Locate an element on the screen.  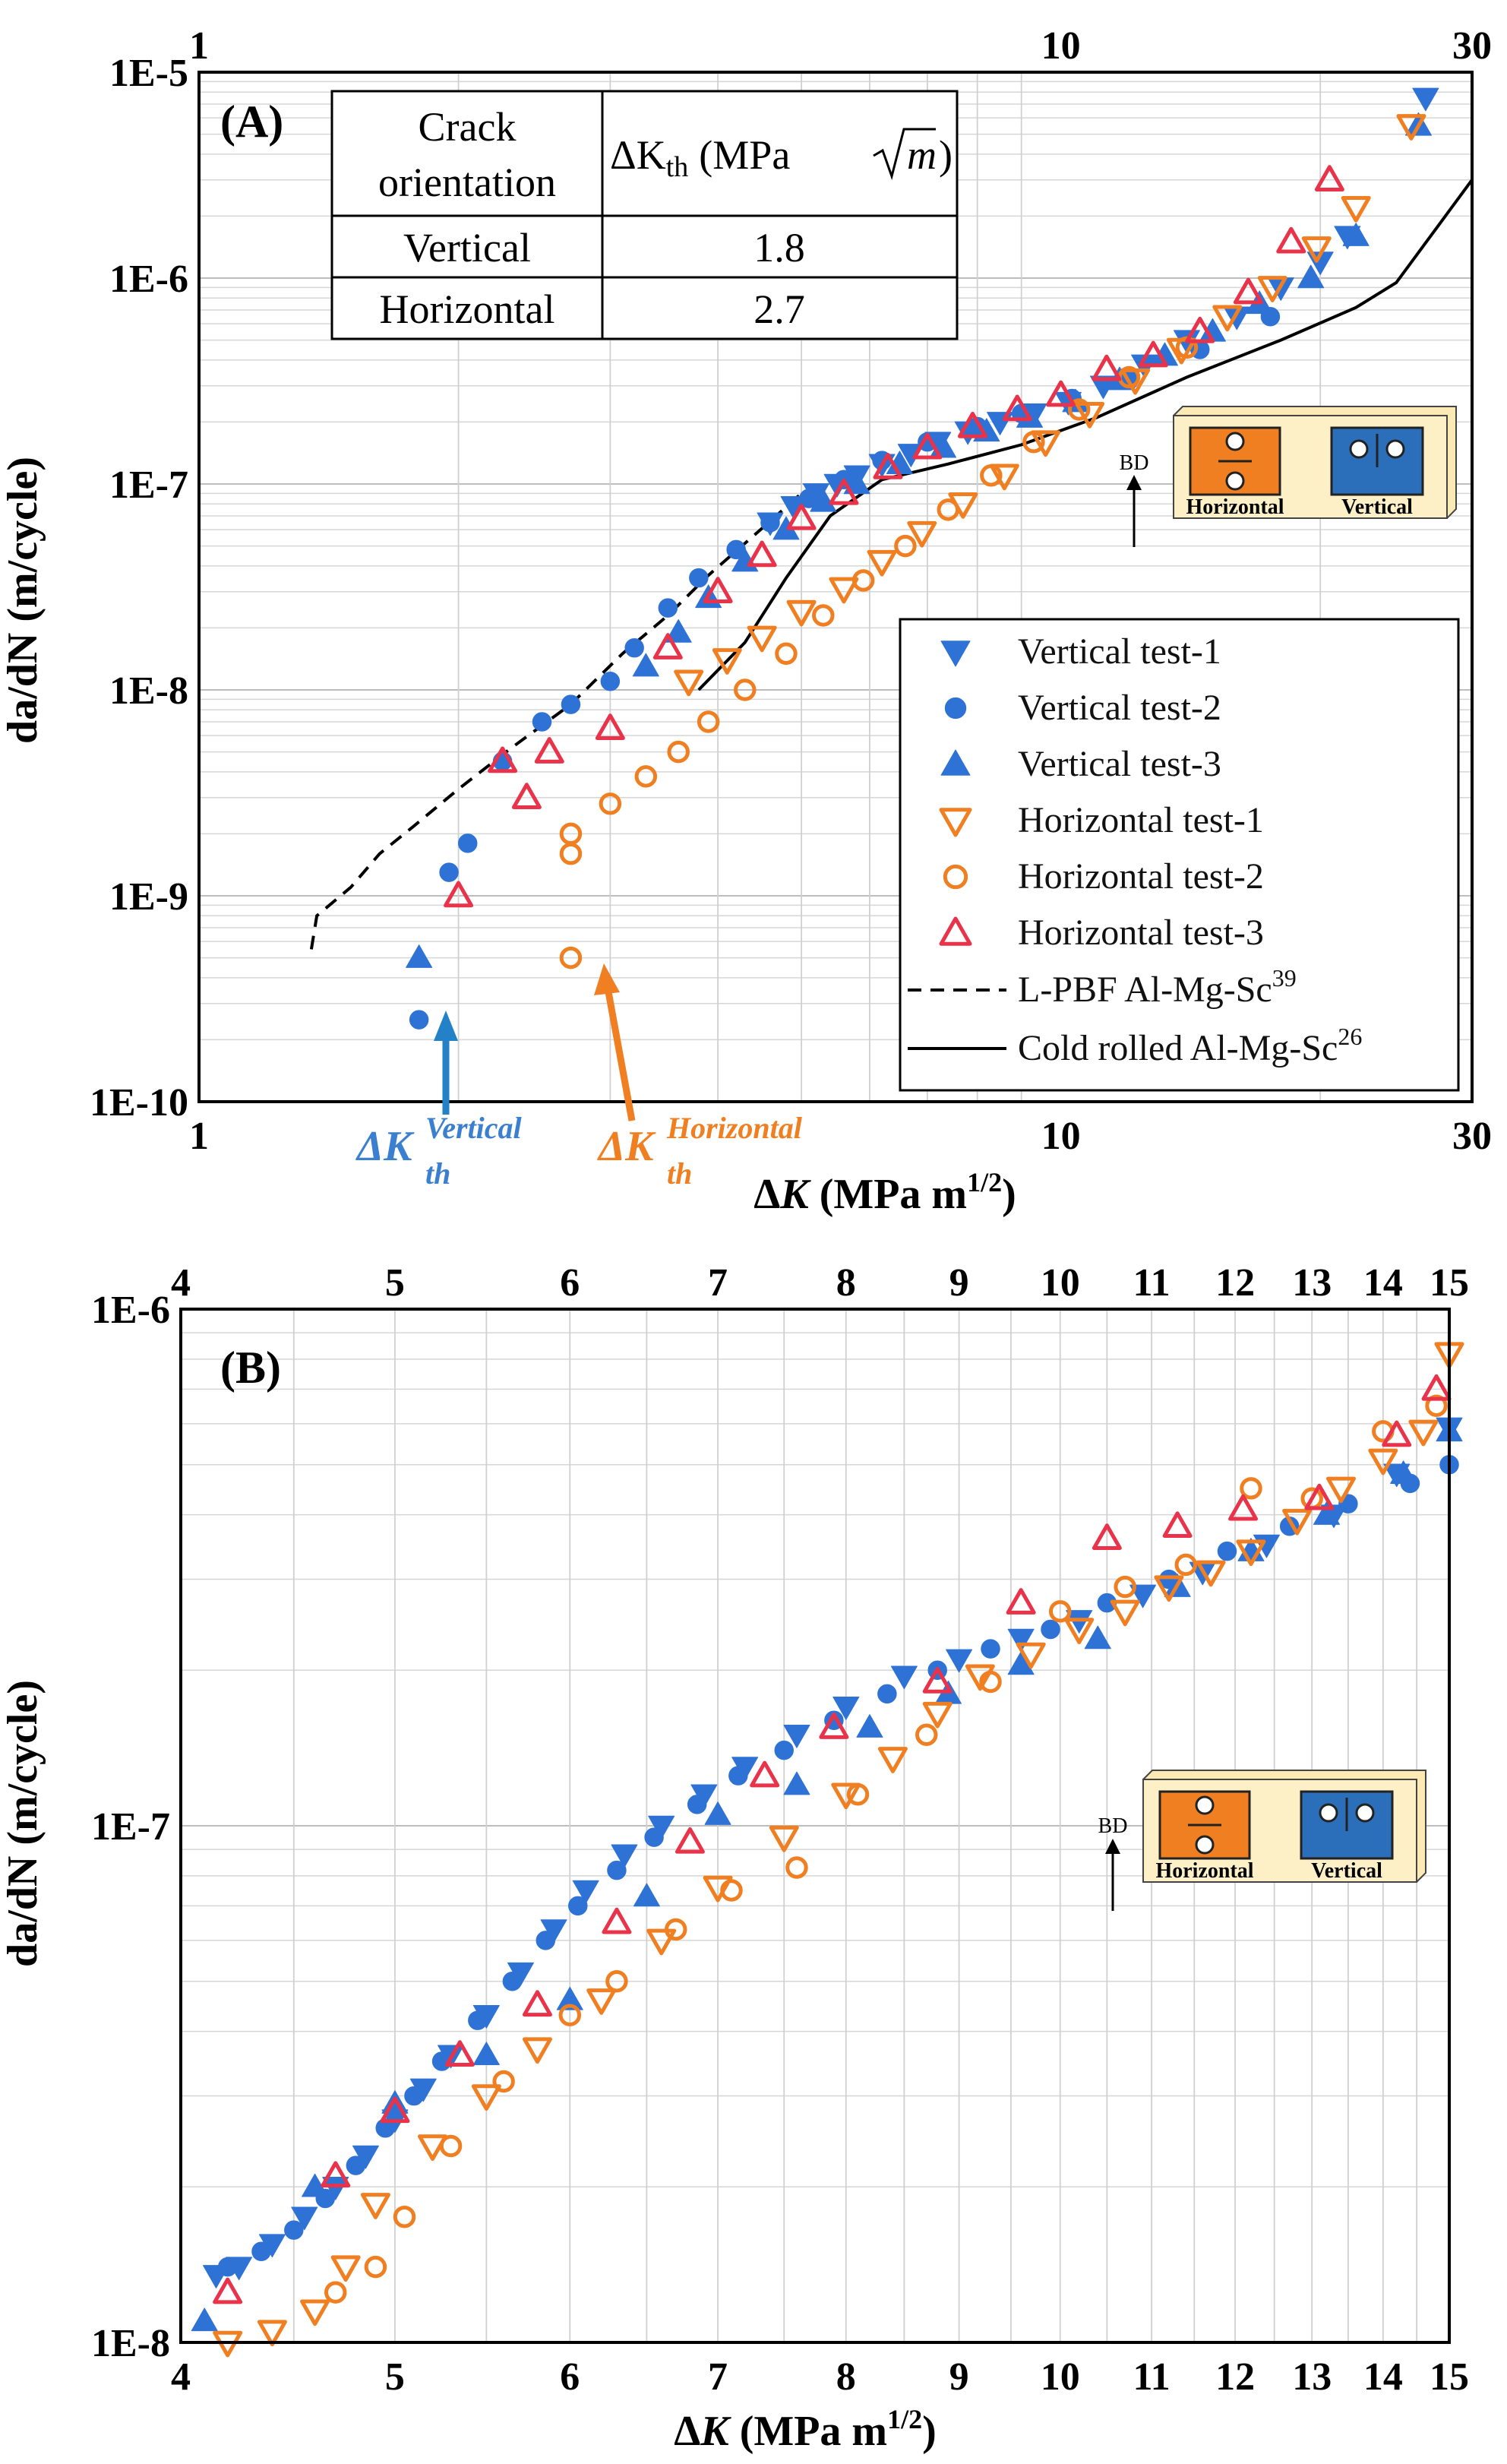
inset-a-vertical-hole-right is located at coordinates (1395, 449).